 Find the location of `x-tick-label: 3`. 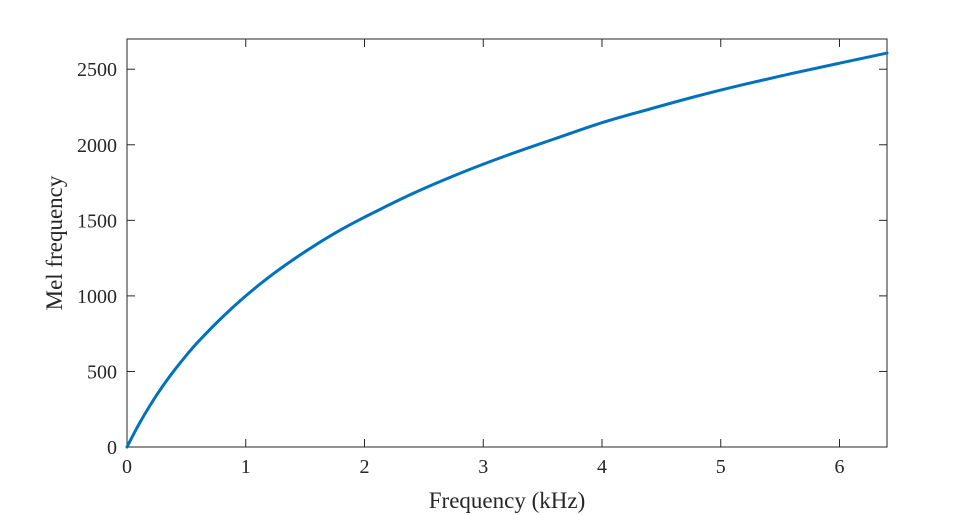

x-tick-label: 3 is located at coordinates (483, 467).